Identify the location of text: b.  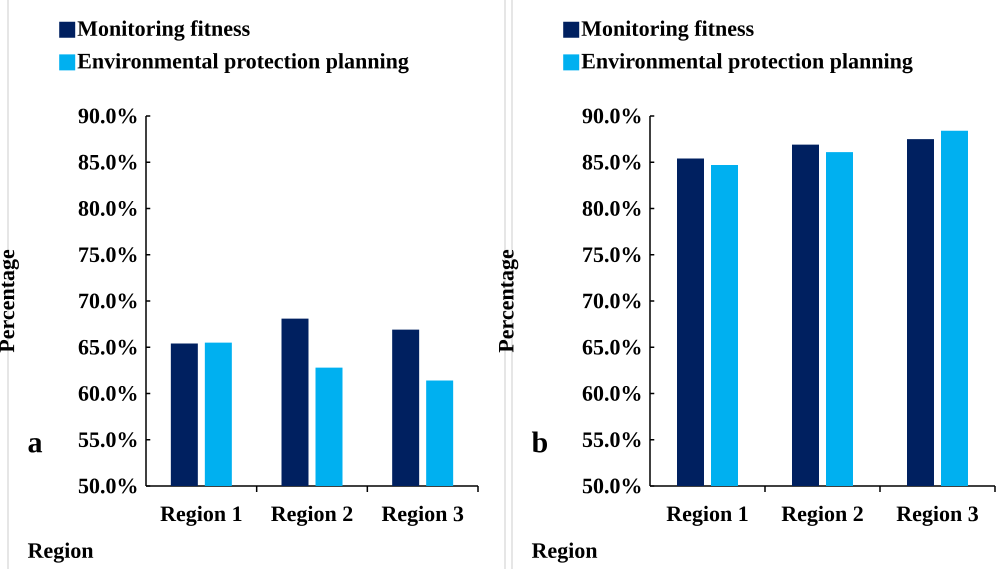
(539, 442).